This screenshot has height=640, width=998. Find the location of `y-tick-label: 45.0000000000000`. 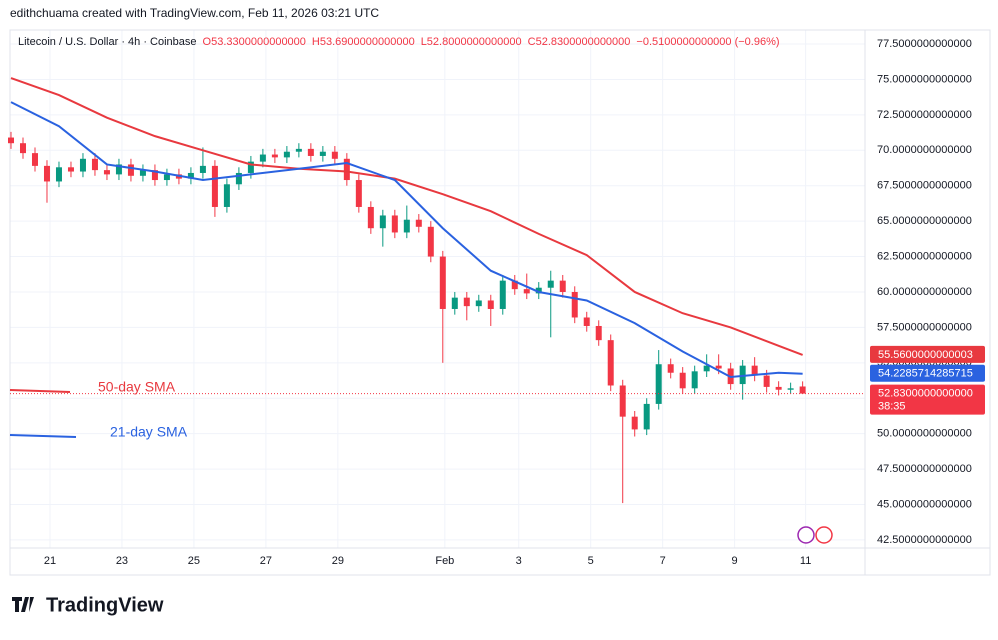

y-tick-label: 45.0000000000000 is located at coordinates (924, 504).